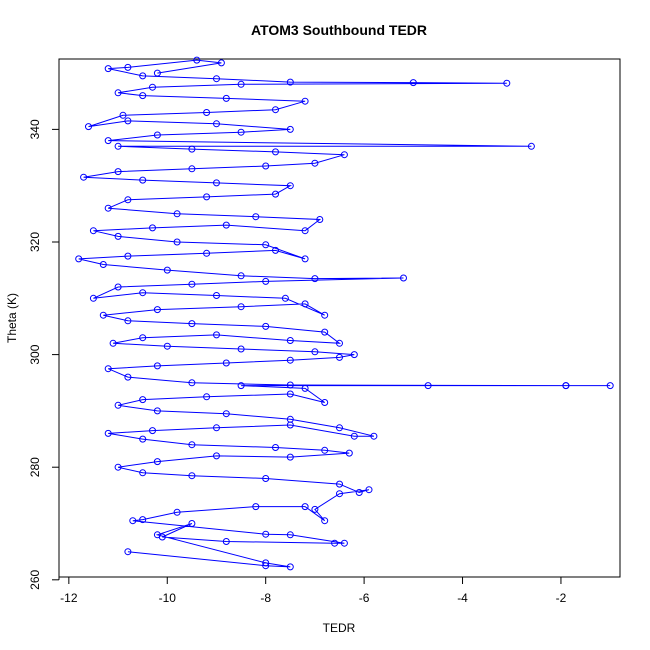 Image resolution: width=650 pixels, height=650 pixels. I want to click on y-tick-label: 320, so click(35, 242).